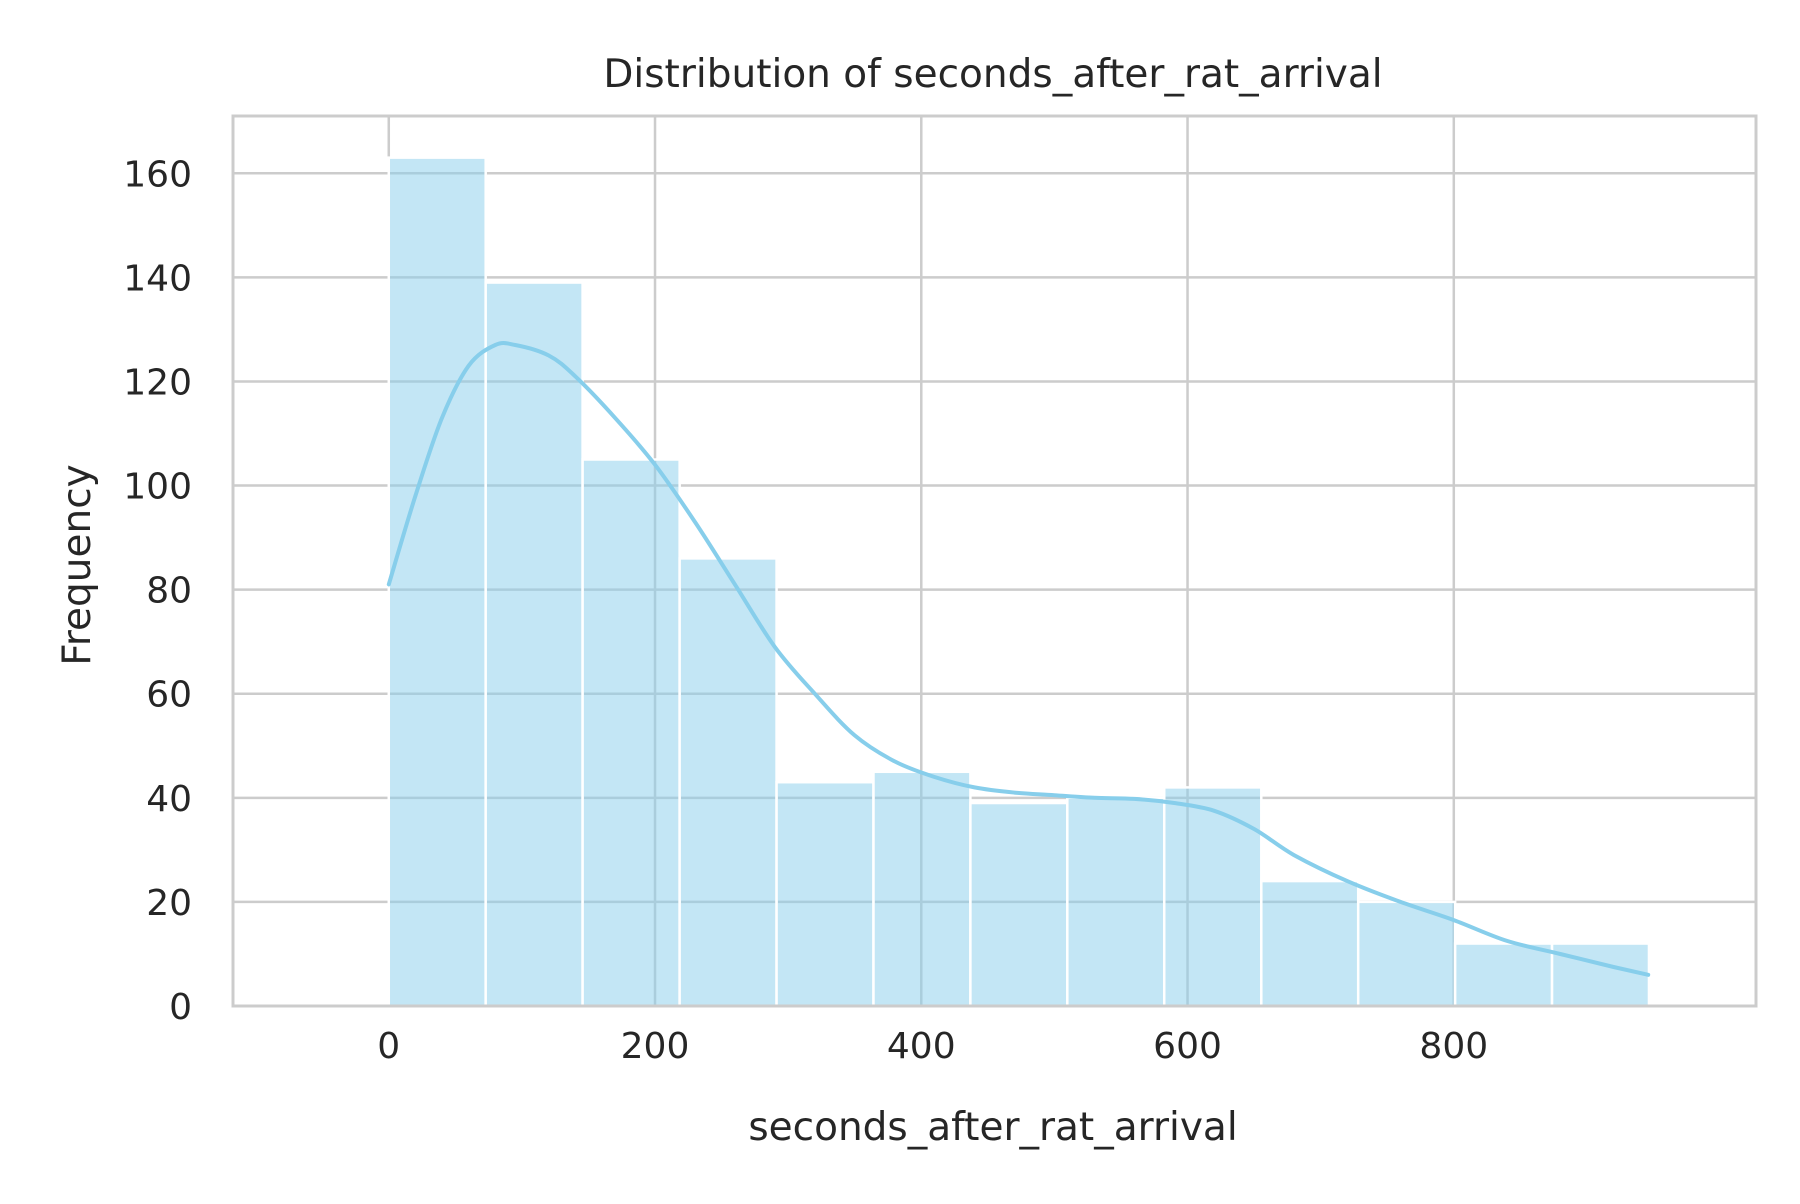 The width and height of the screenshot is (1800, 1204). What do you see at coordinates (169, 591) in the screenshot?
I see `y-tick-label: 80` at bounding box center [169, 591].